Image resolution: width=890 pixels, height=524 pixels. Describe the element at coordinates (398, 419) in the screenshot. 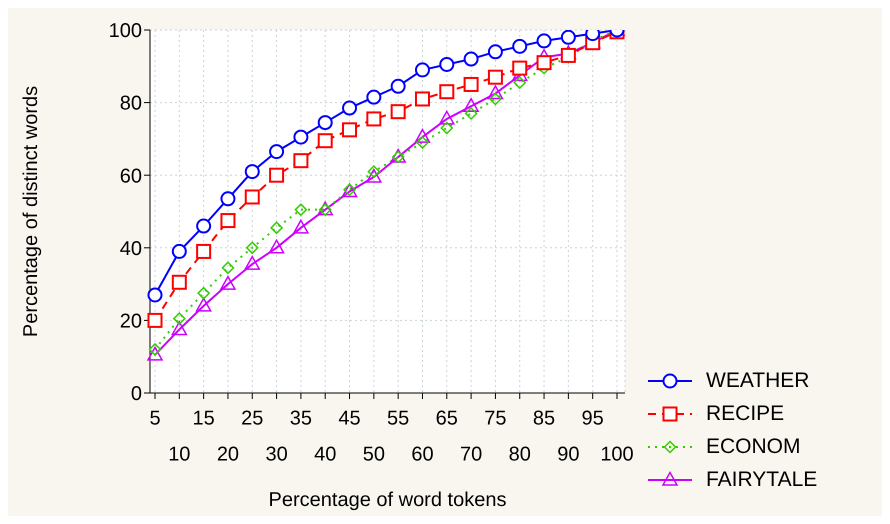

I see `x-tick-label: 55` at that location.